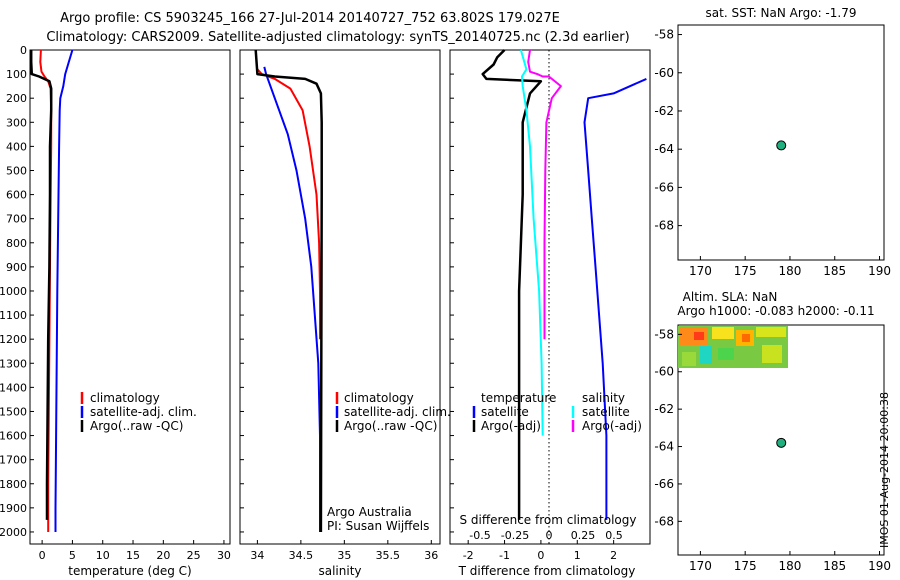 The width and height of the screenshot is (900, 580). What do you see at coordinates (16, 243) in the screenshot?
I see `depth-tick-label: 800` at bounding box center [16, 243].